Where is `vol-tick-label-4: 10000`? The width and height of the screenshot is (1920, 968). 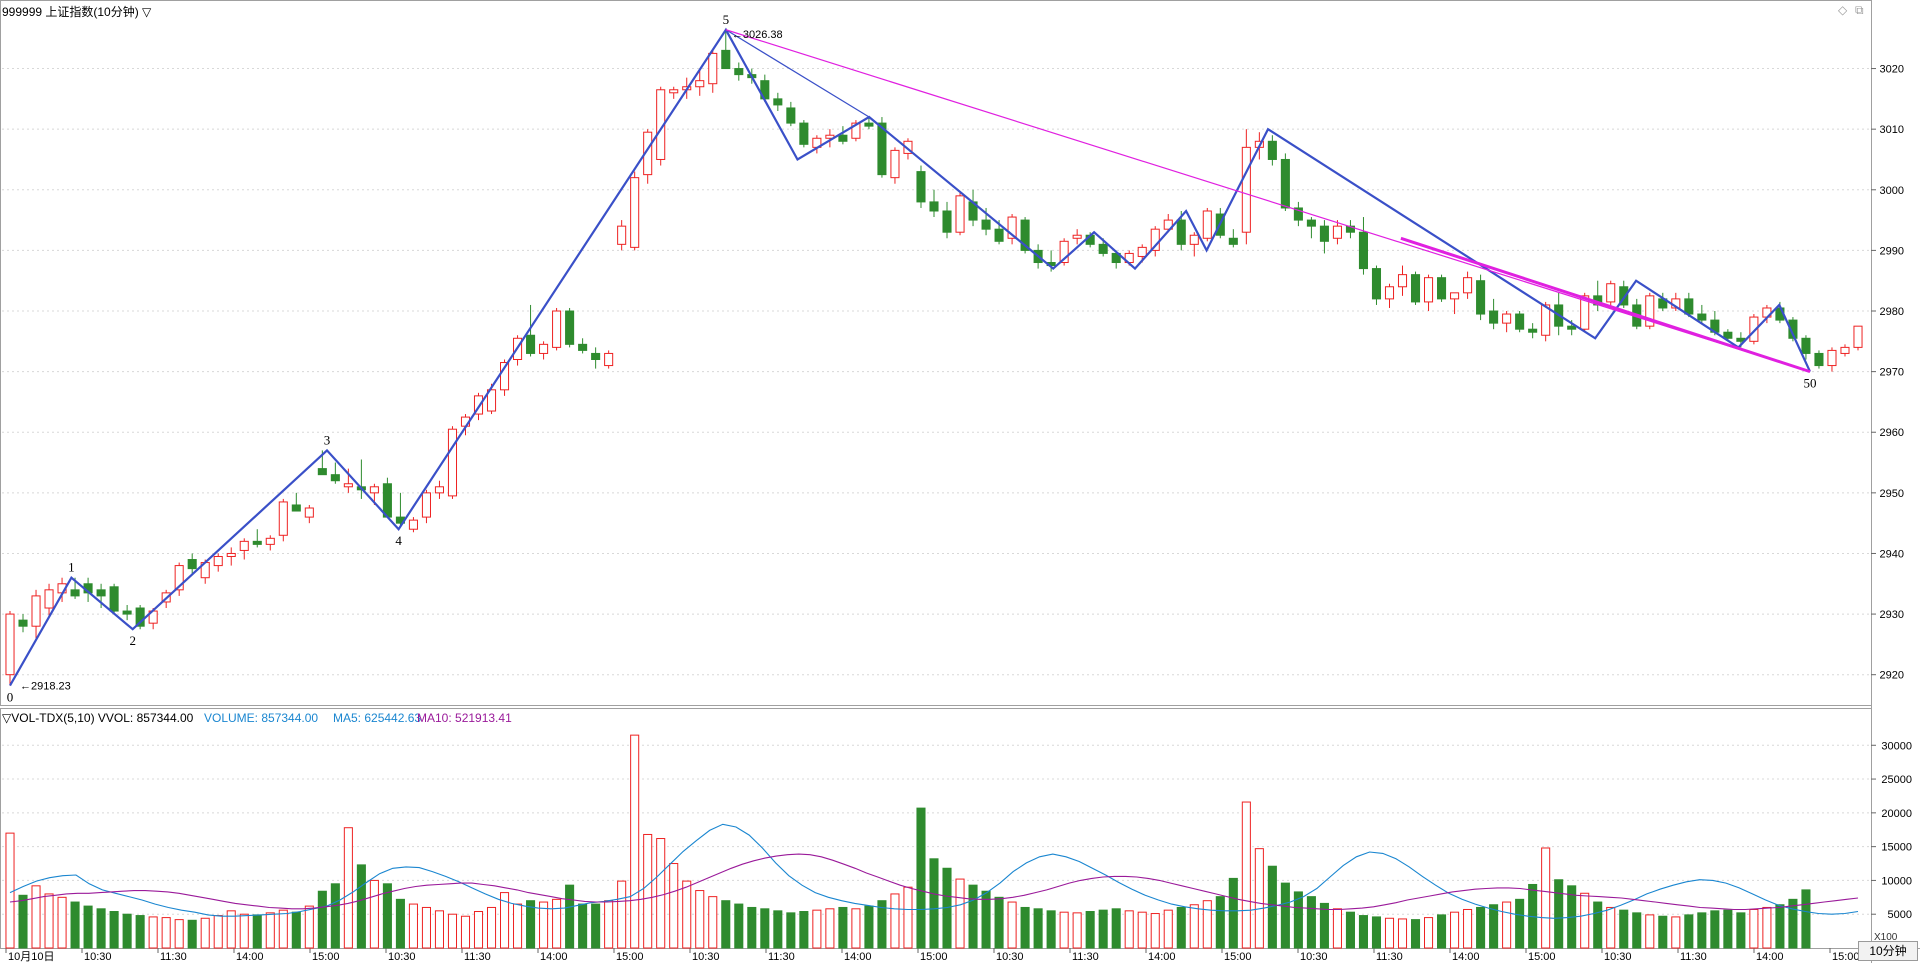 vol-tick-label-4: 10000 is located at coordinates (1896, 881).